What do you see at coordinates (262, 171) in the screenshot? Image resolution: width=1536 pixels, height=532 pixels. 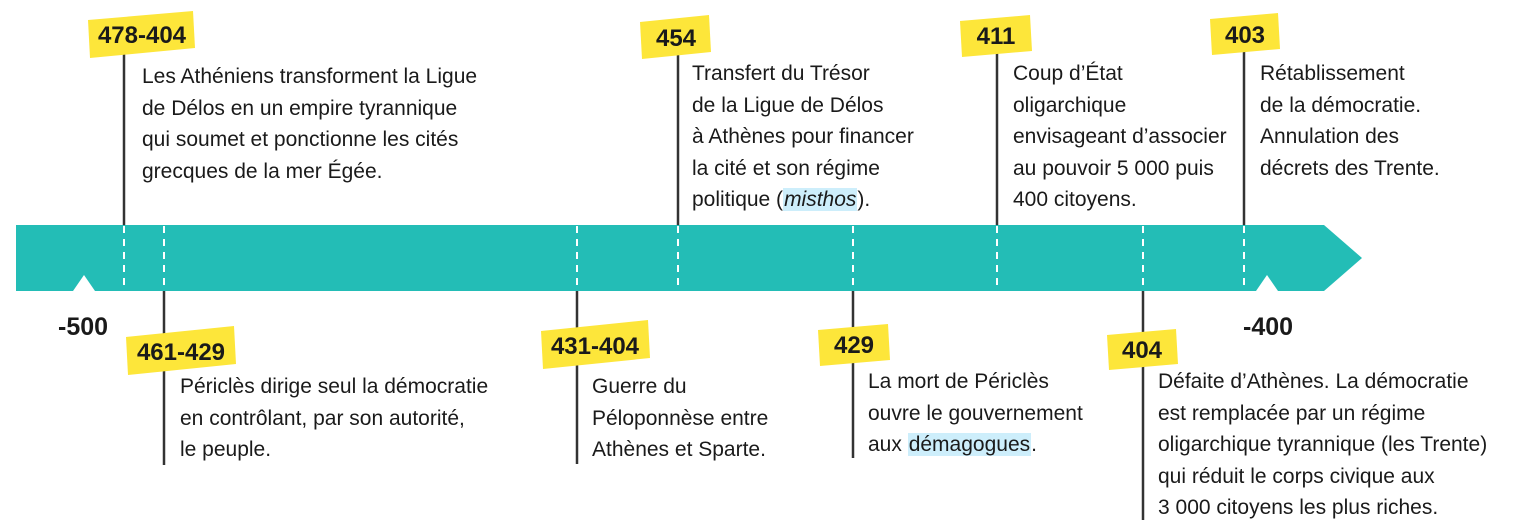 I see `text-line: grecques de la mer Égée.` at bounding box center [262, 171].